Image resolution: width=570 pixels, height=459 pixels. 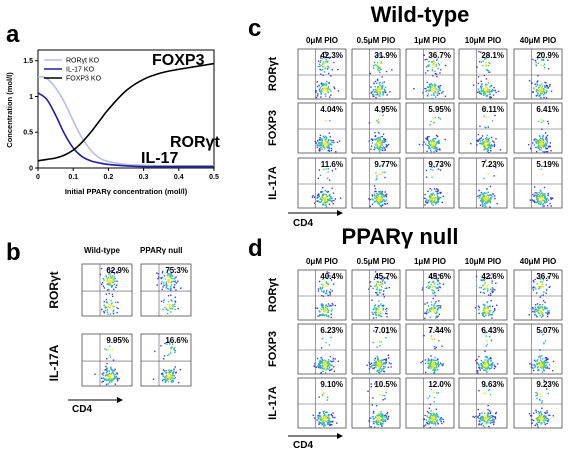 I want to click on column-header: 0μM PIO, so click(x=322, y=40).